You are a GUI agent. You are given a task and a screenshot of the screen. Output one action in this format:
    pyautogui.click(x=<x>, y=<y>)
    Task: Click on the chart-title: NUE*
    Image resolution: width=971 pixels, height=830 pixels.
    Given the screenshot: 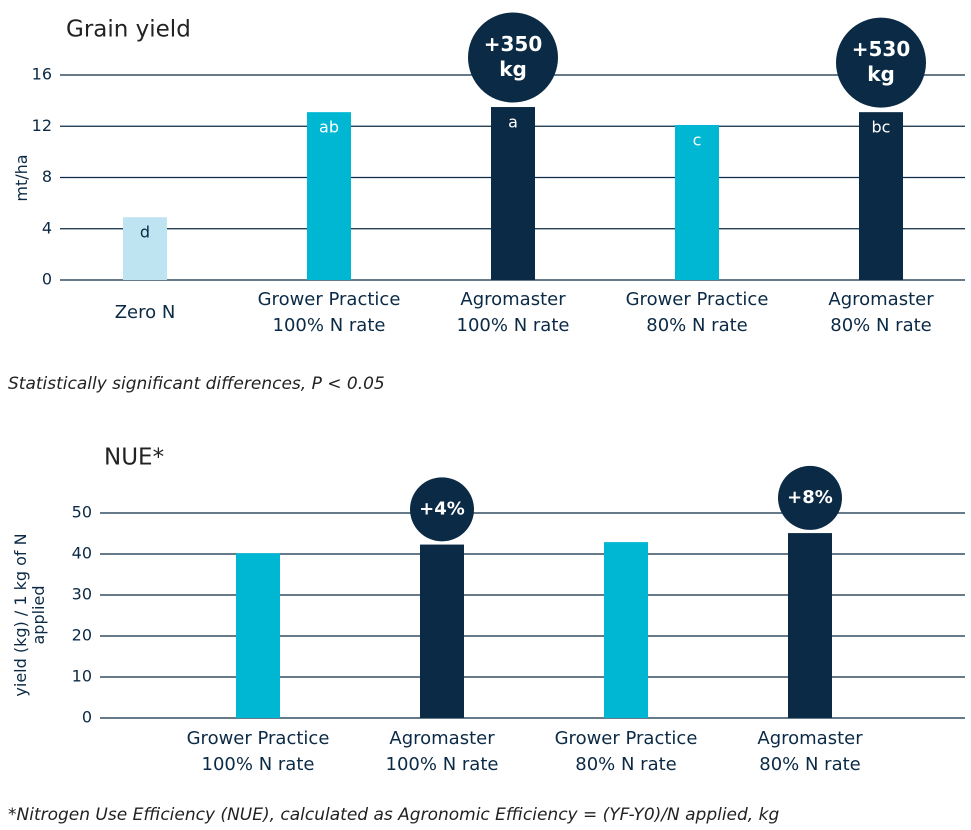 What is the action you would take?
    pyautogui.click(x=134, y=458)
    